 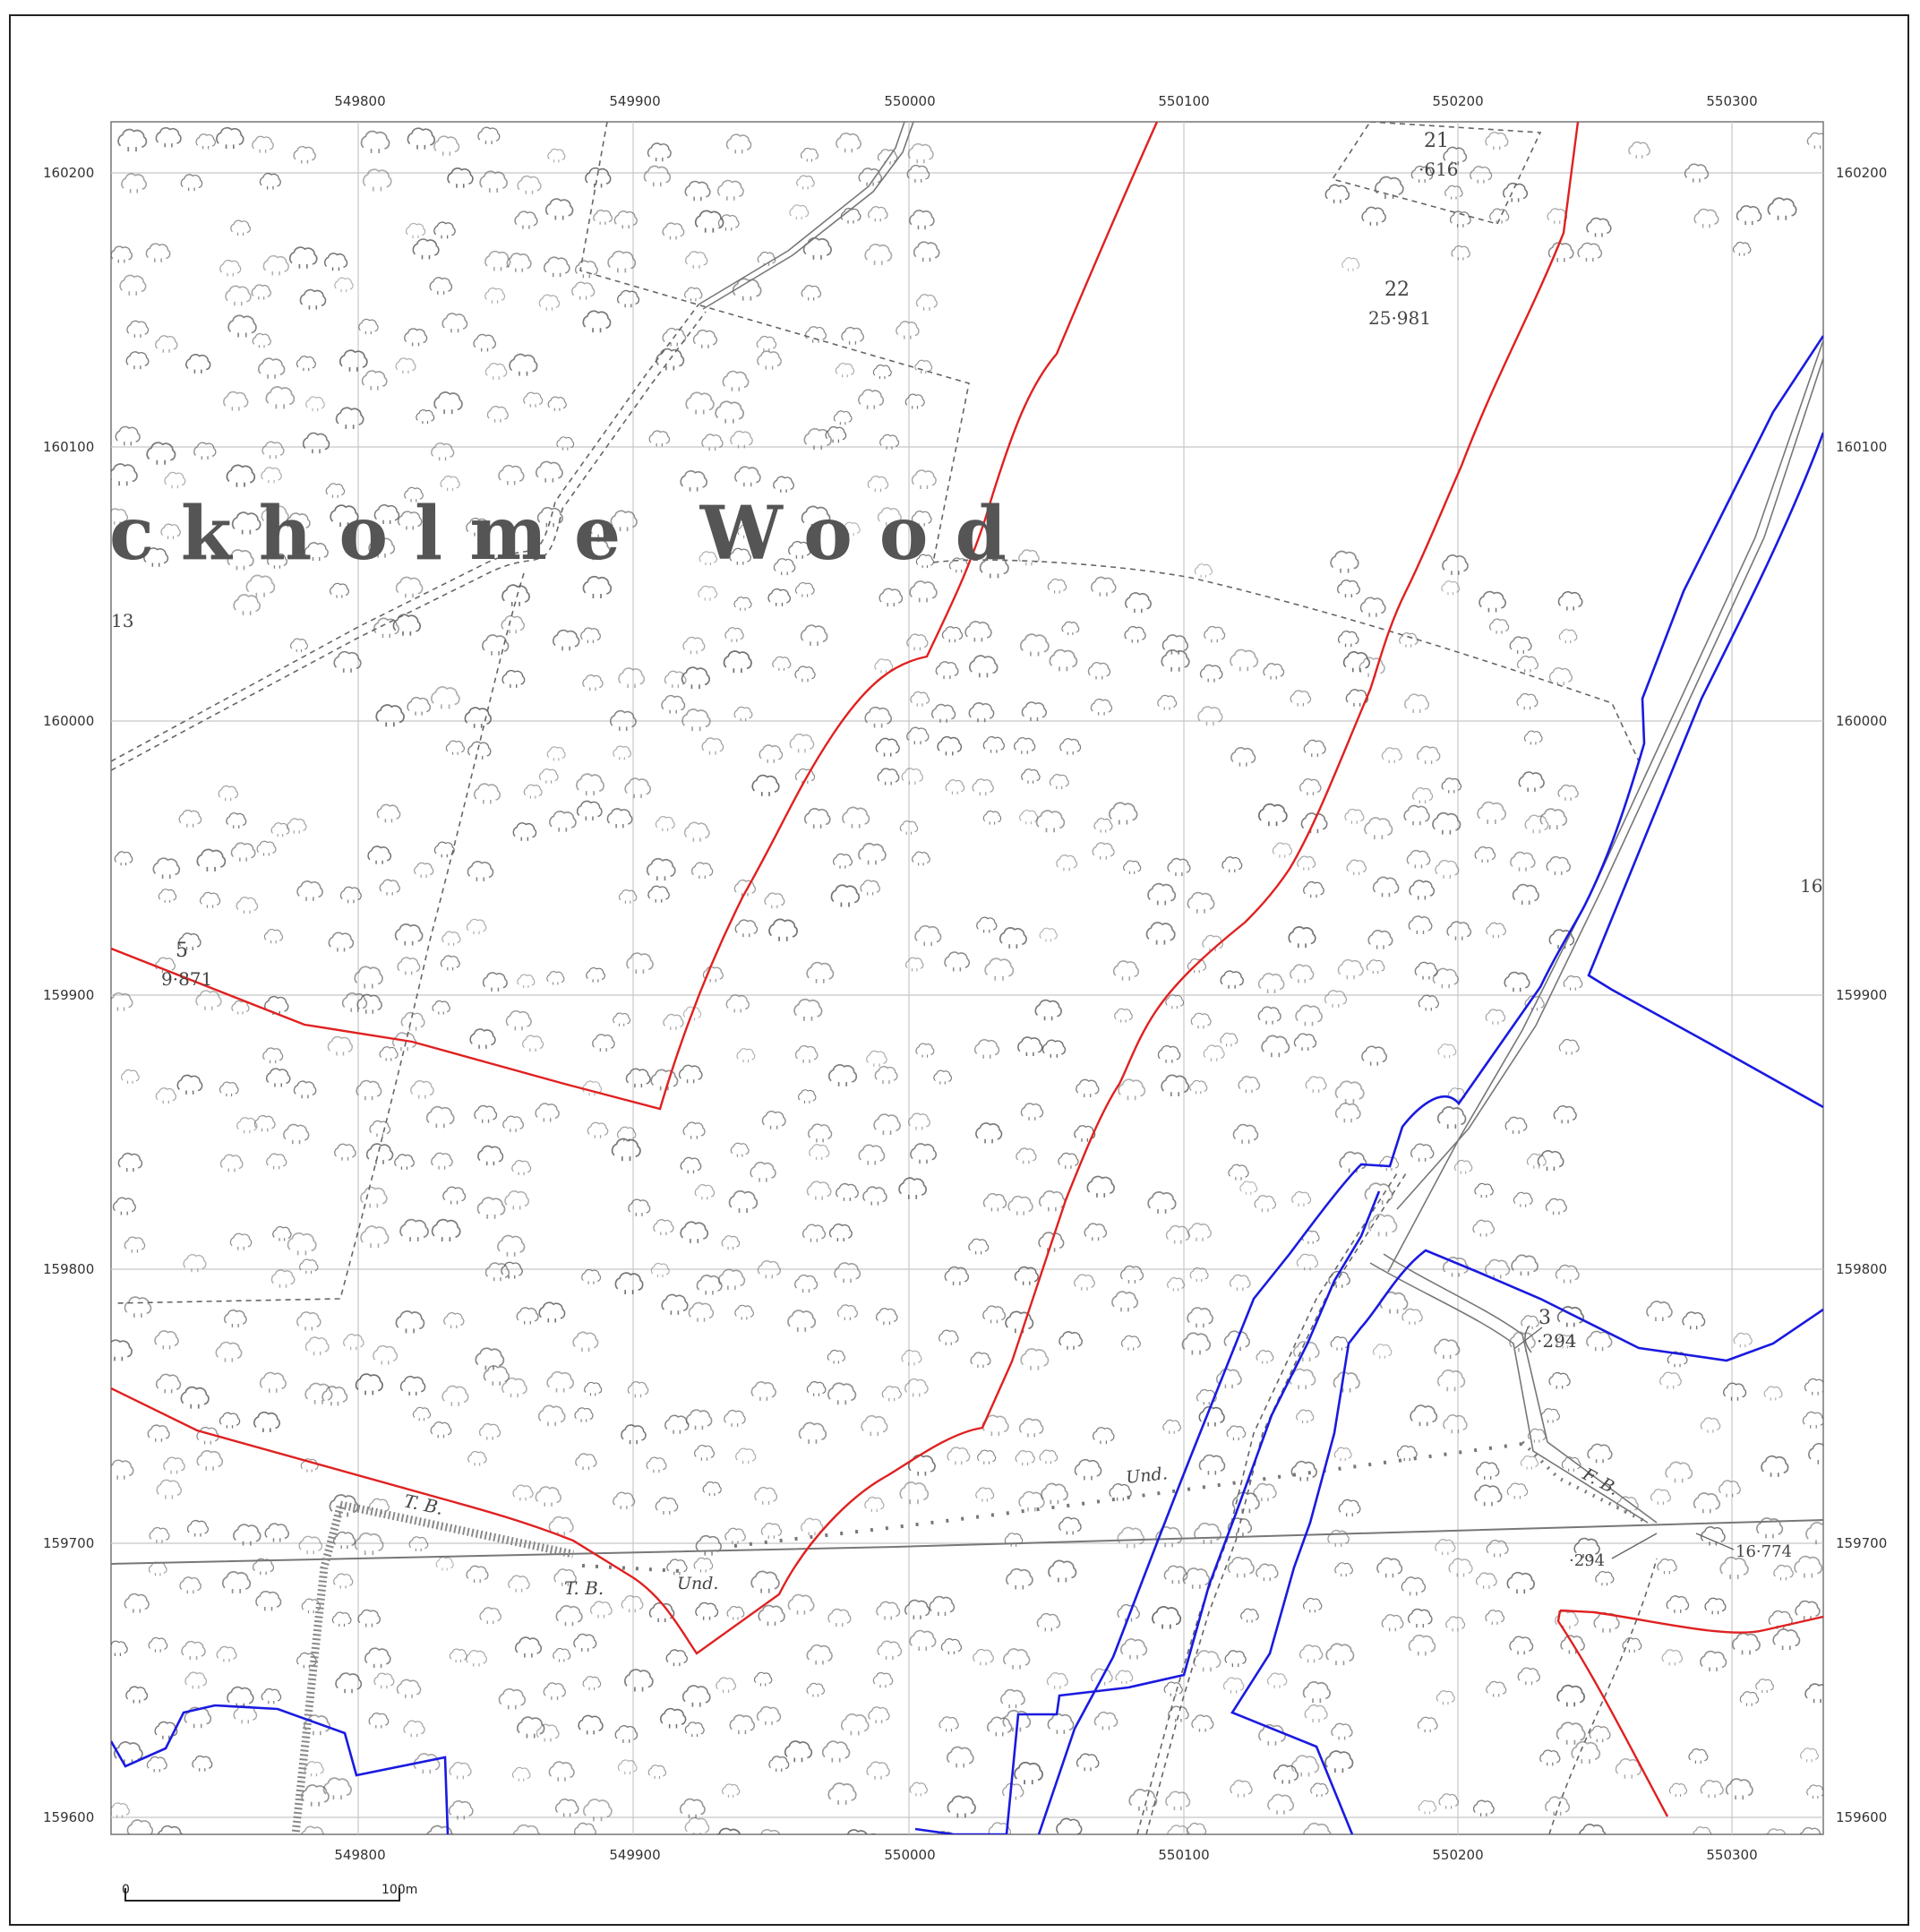 What do you see at coordinates (69, 447) in the screenshot?
I see `y-tick-left-160100: 160100` at bounding box center [69, 447].